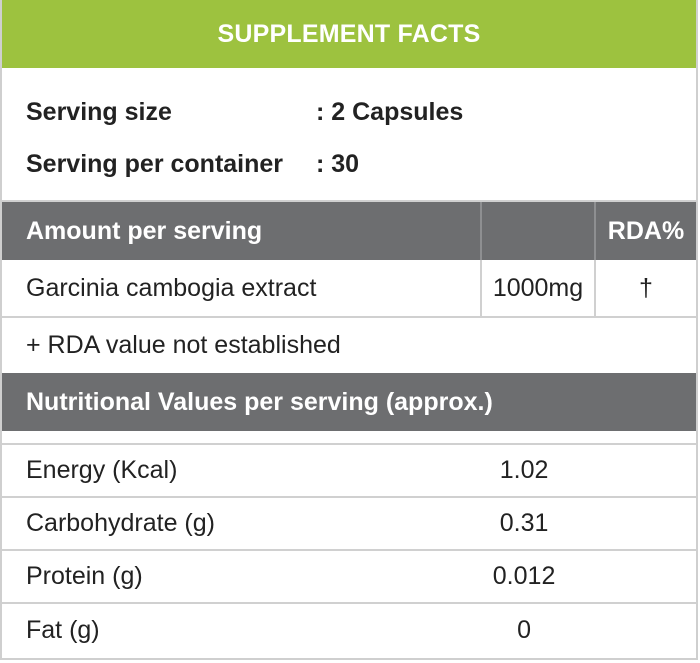 Image resolution: width=700 pixels, height=663 pixels. Describe the element at coordinates (338, 163) in the screenshot. I see `serving-per-container-value: : 30` at that location.